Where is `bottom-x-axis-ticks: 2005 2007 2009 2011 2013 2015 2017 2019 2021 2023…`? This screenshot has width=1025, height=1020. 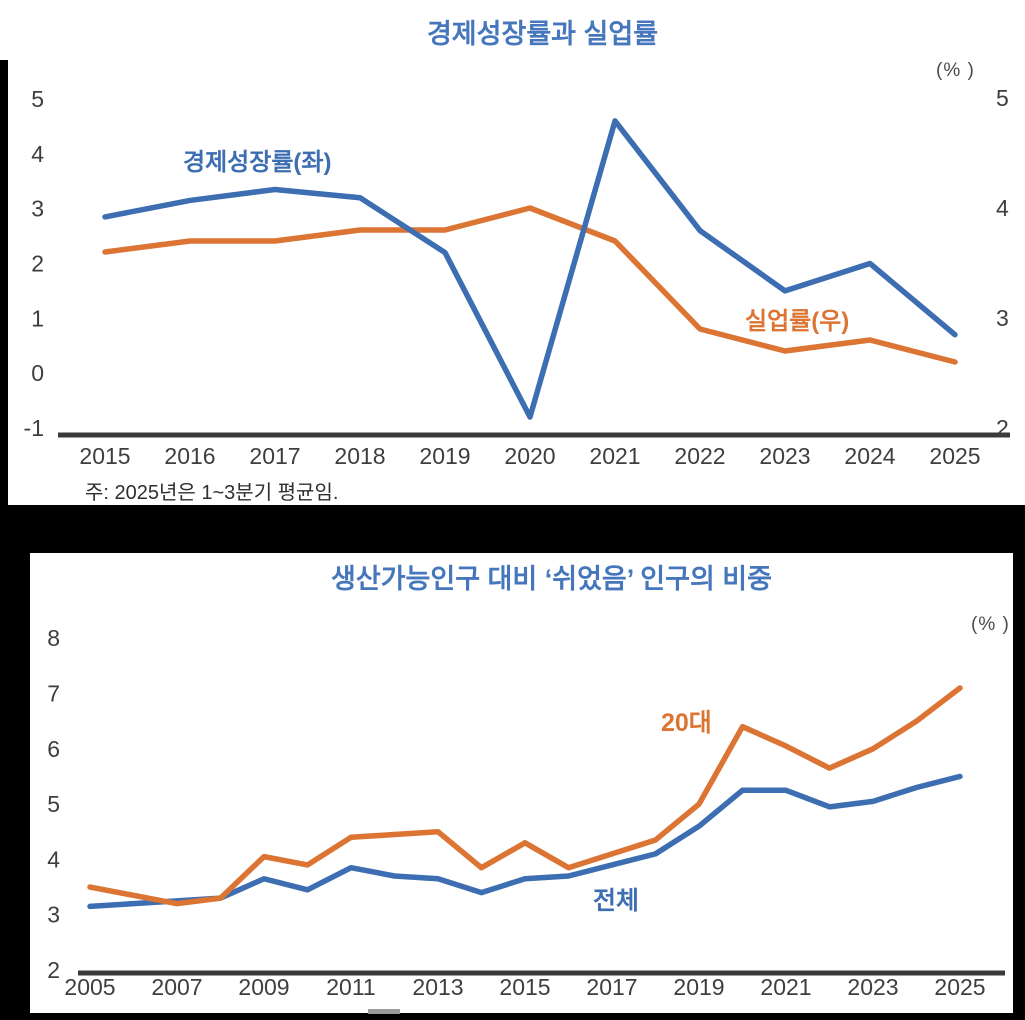 bottom-x-axis-ticks: 2005 2007 2009 2011 2013 2015 2017 2019 2021 2023… is located at coordinates (524, 987).